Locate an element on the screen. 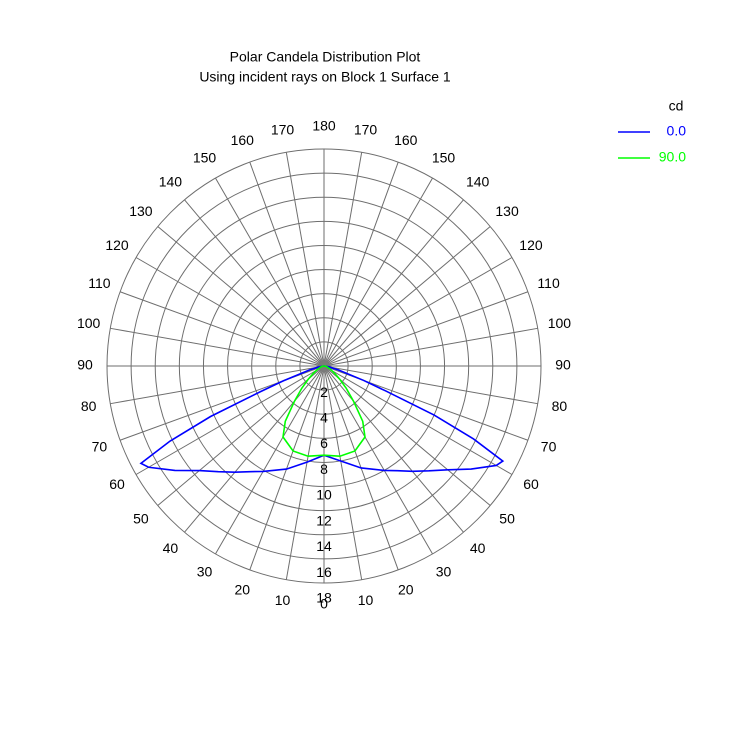 Image resolution: width=750 pixels, height=750 pixels. chart-subtitle: Using incident rays on Block 1 Surface 1 is located at coordinates (325, 77).